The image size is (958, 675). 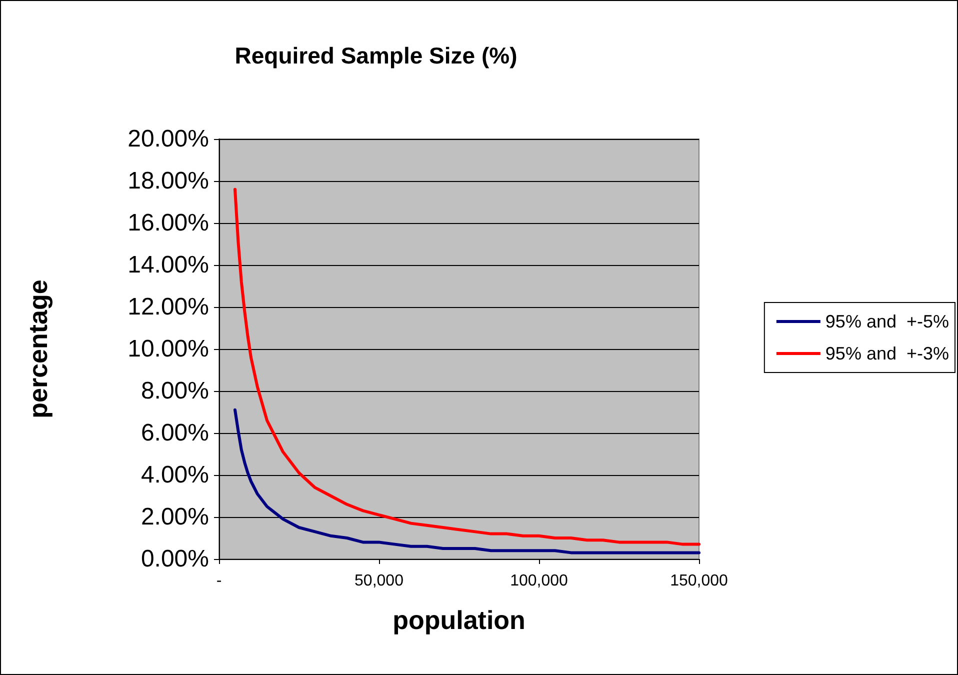 I want to click on chart-title: Required Sample Size (%), so click(x=376, y=55).